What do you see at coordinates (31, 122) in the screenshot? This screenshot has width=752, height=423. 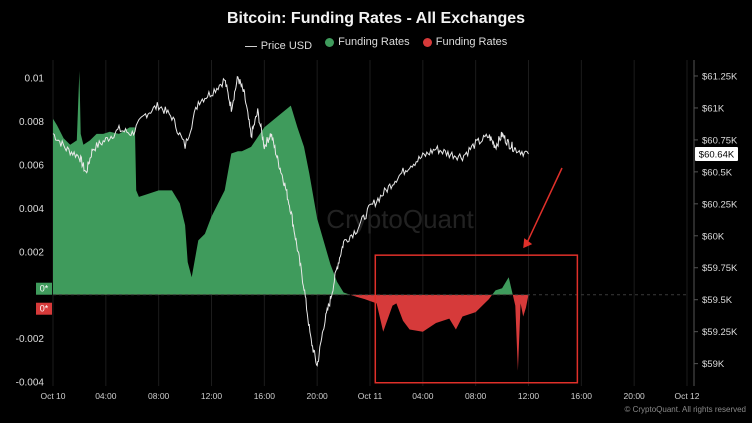 I see `left-tick-label: 0.008` at bounding box center [31, 122].